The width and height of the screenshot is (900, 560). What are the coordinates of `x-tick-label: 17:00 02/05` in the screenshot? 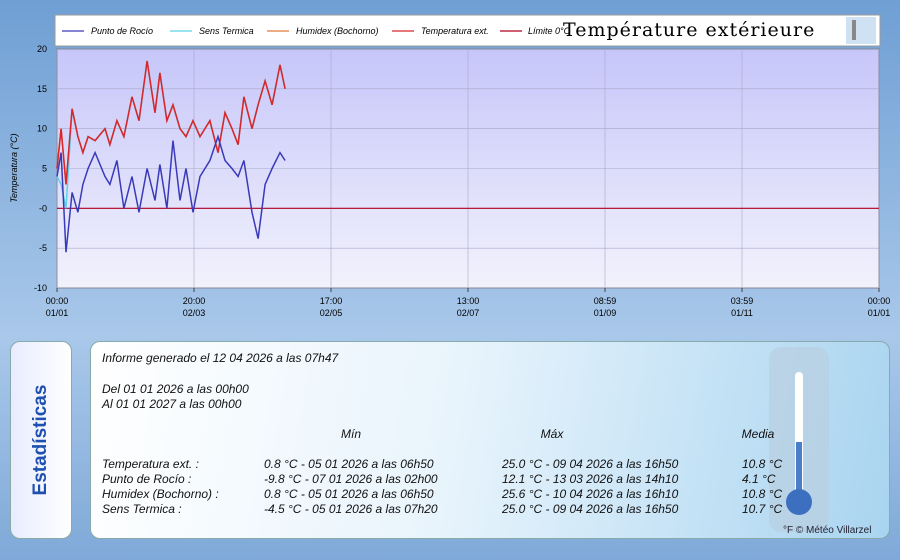 It's located at (331, 307).